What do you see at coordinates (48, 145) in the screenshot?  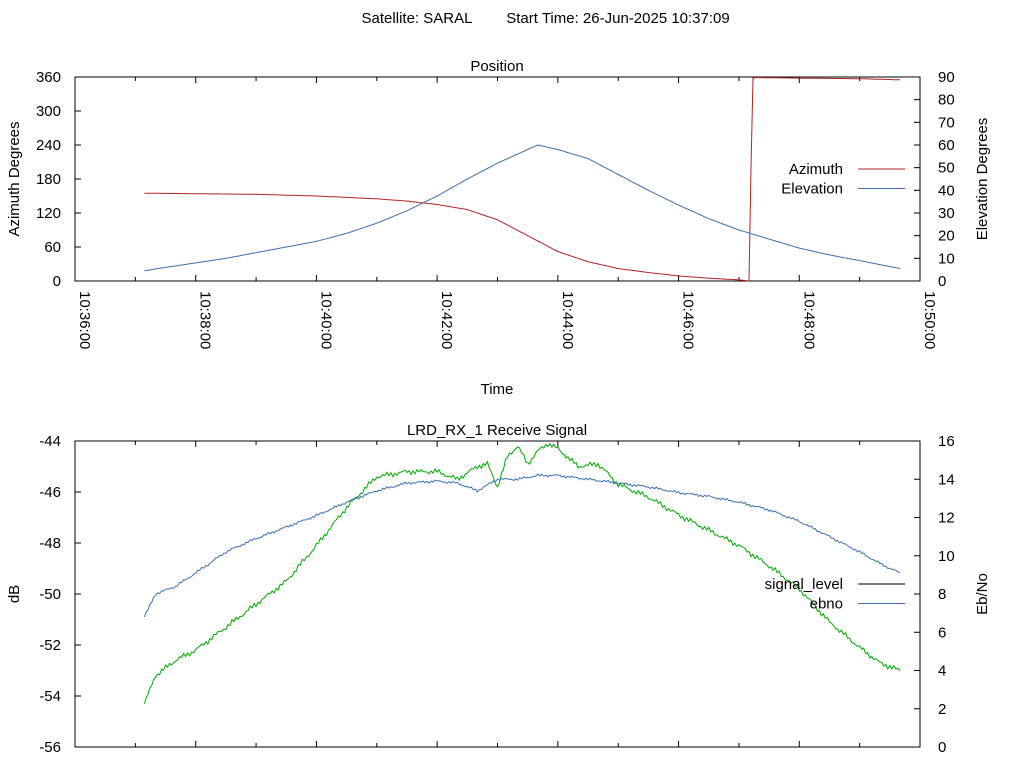 I see `y-tick-label: 240` at bounding box center [48, 145].